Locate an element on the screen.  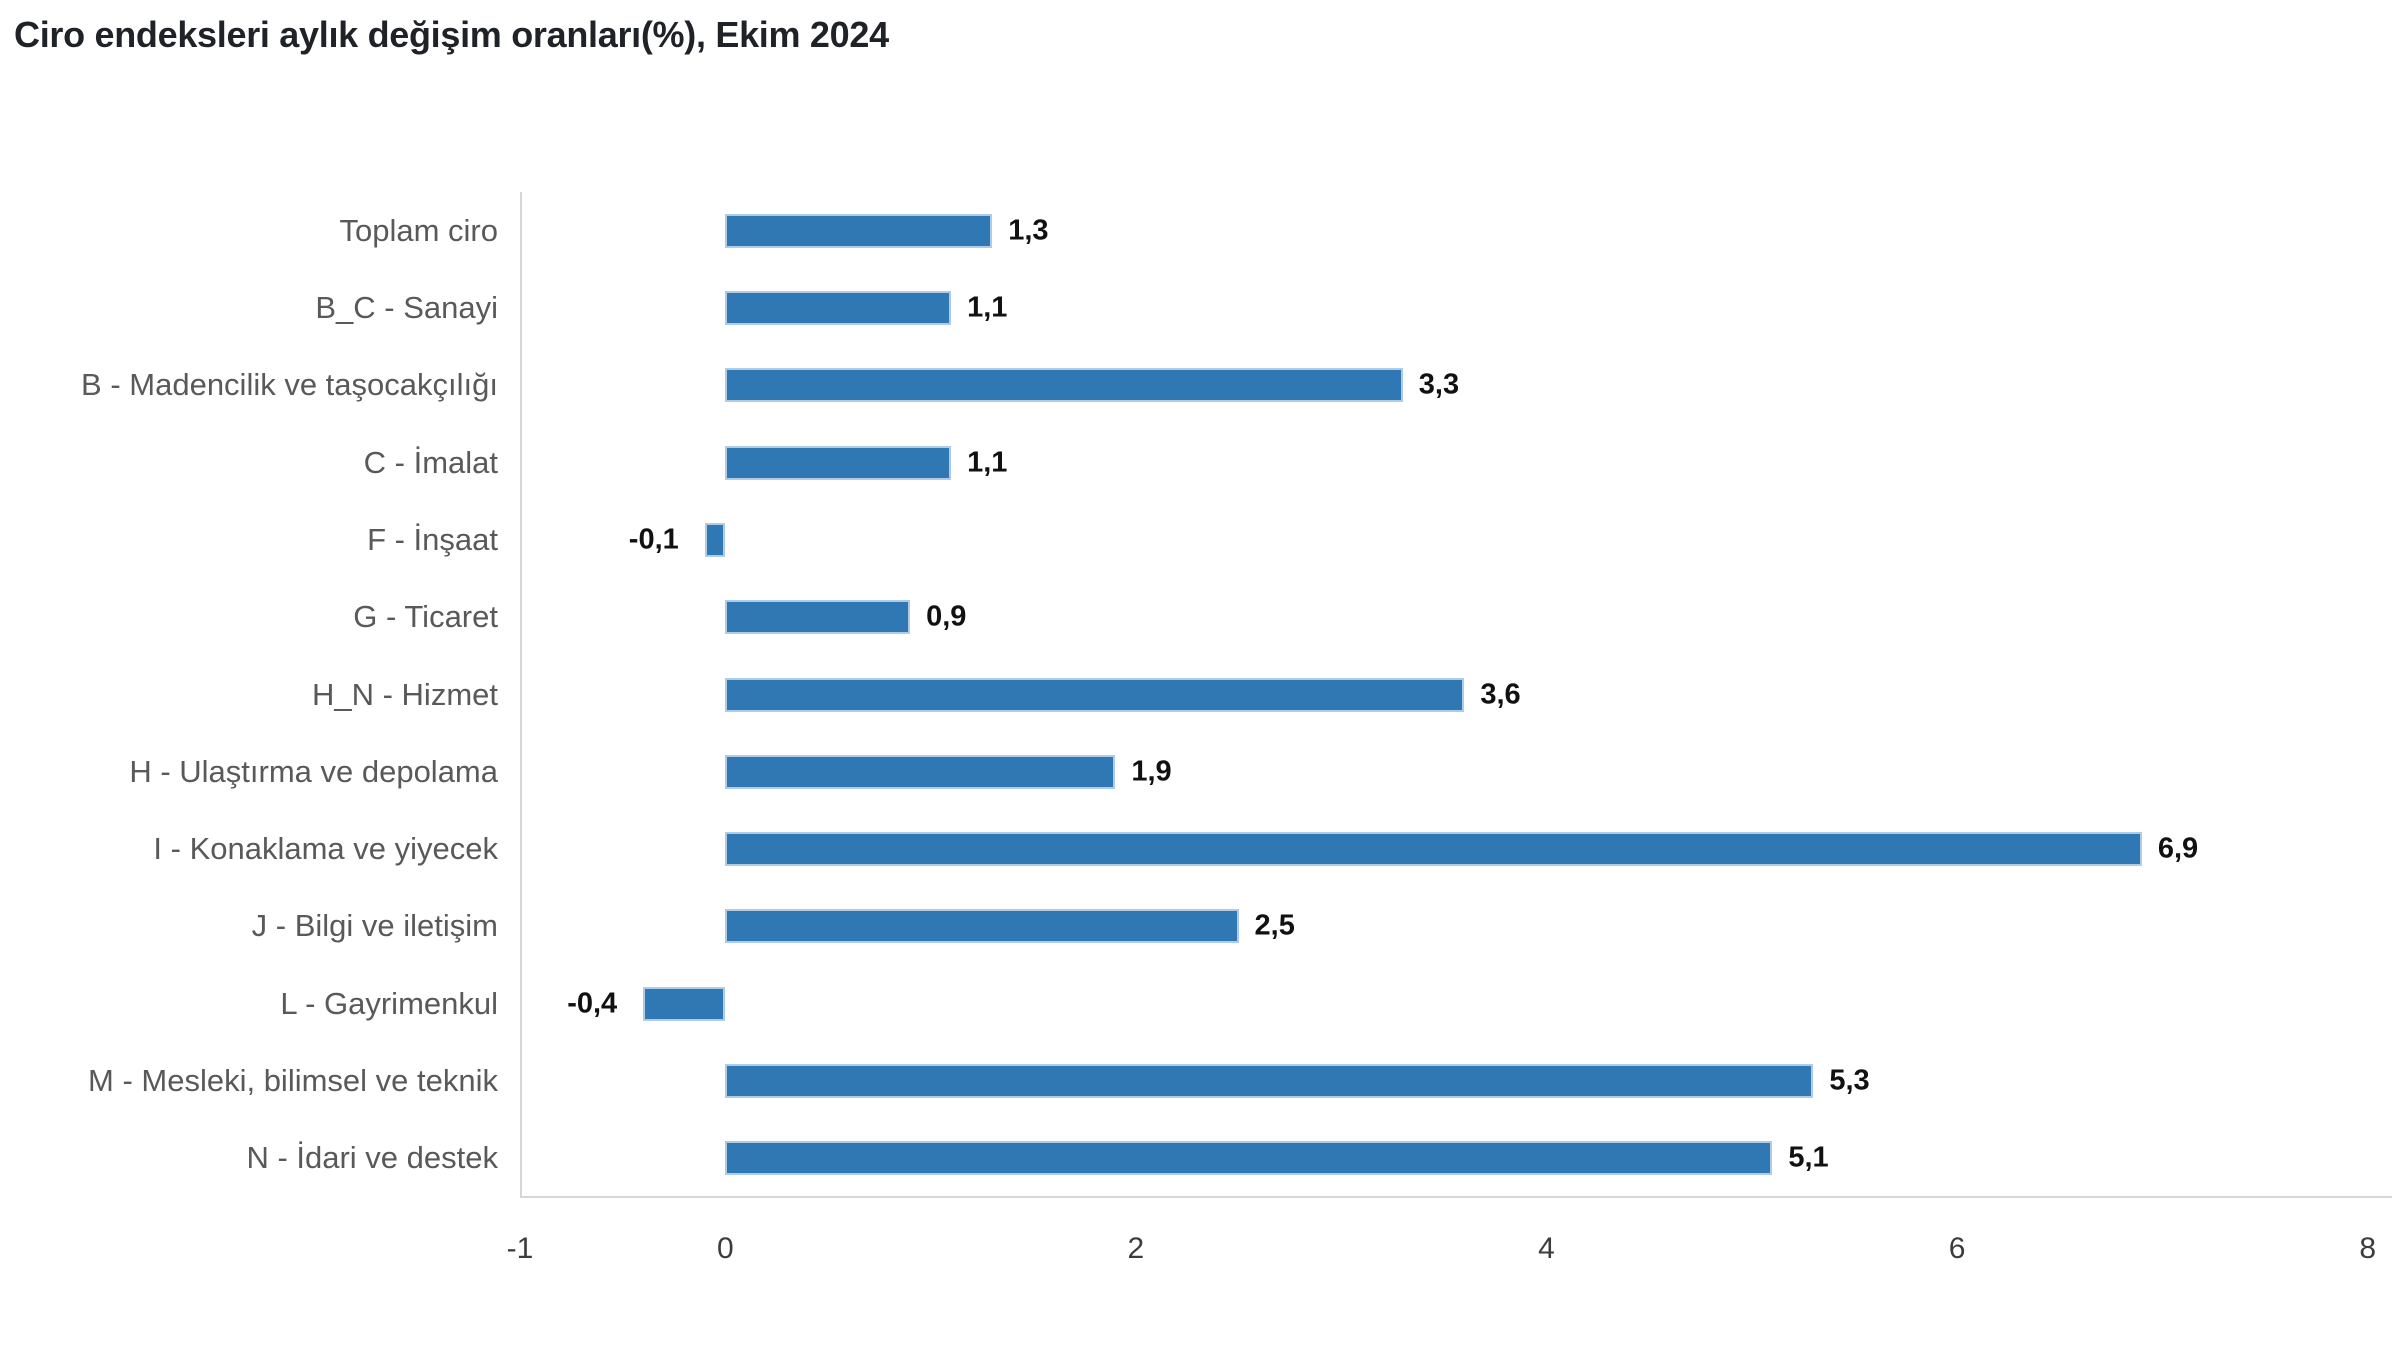
category-label: M - Mesleki, bilimsel ve teknik is located at coordinates (293, 1081).